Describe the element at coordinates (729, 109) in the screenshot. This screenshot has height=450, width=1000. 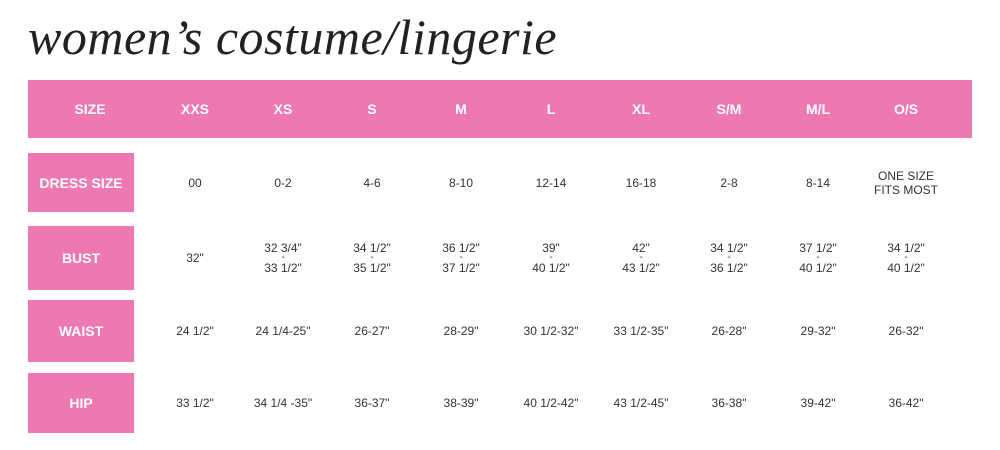
I see `header-cell: S/M` at that location.